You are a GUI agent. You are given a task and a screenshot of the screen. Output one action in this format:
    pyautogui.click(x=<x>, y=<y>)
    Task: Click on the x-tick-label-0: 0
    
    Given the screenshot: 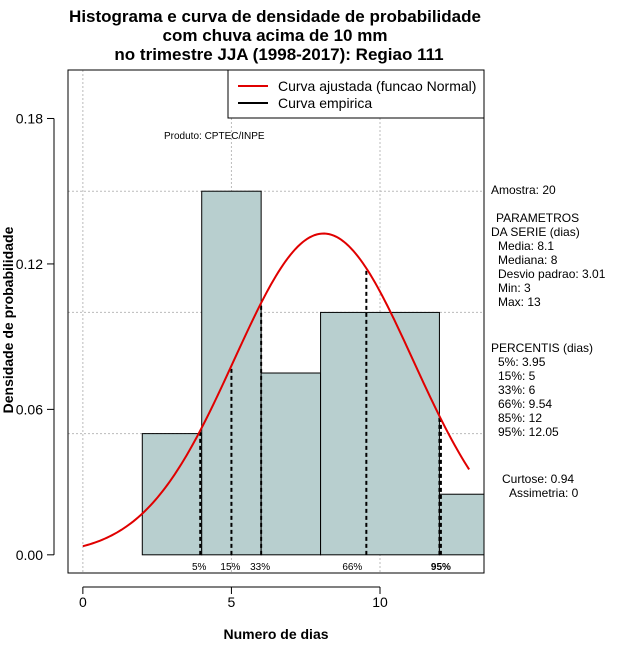 What is the action you would take?
    pyautogui.click(x=83, y=602)
    